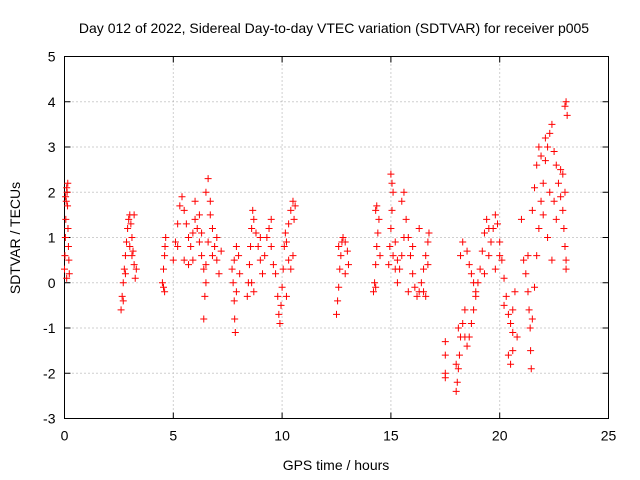 The height and width of the screenshot is (480, 640). Describe the element at coordinates (173, 436) in the screenshot. I see `x-tick-label: 5` at that location.